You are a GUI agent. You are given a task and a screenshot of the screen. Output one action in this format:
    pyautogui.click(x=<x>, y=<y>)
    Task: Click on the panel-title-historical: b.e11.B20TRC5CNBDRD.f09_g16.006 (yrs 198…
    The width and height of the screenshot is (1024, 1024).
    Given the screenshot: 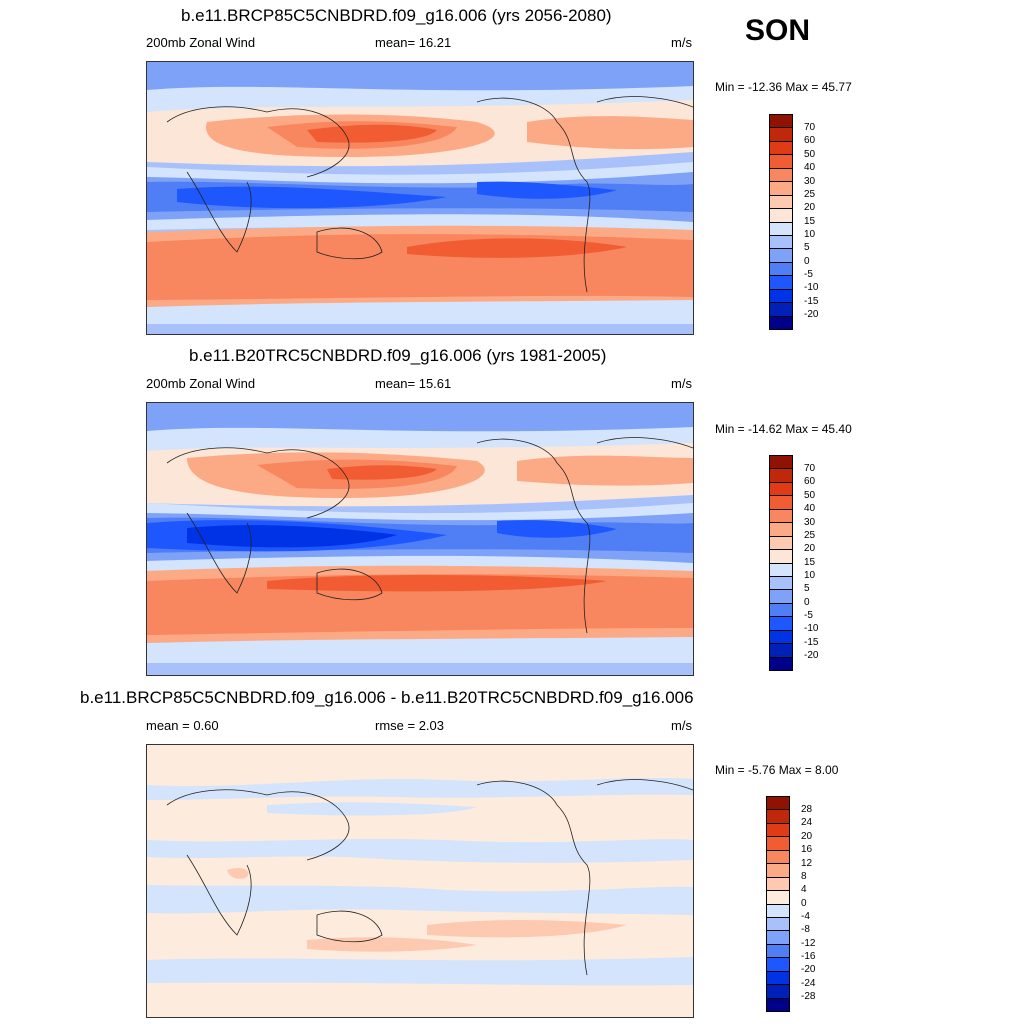 What is the action you would take?
    pyautogui.click(x=398, y=355)
    